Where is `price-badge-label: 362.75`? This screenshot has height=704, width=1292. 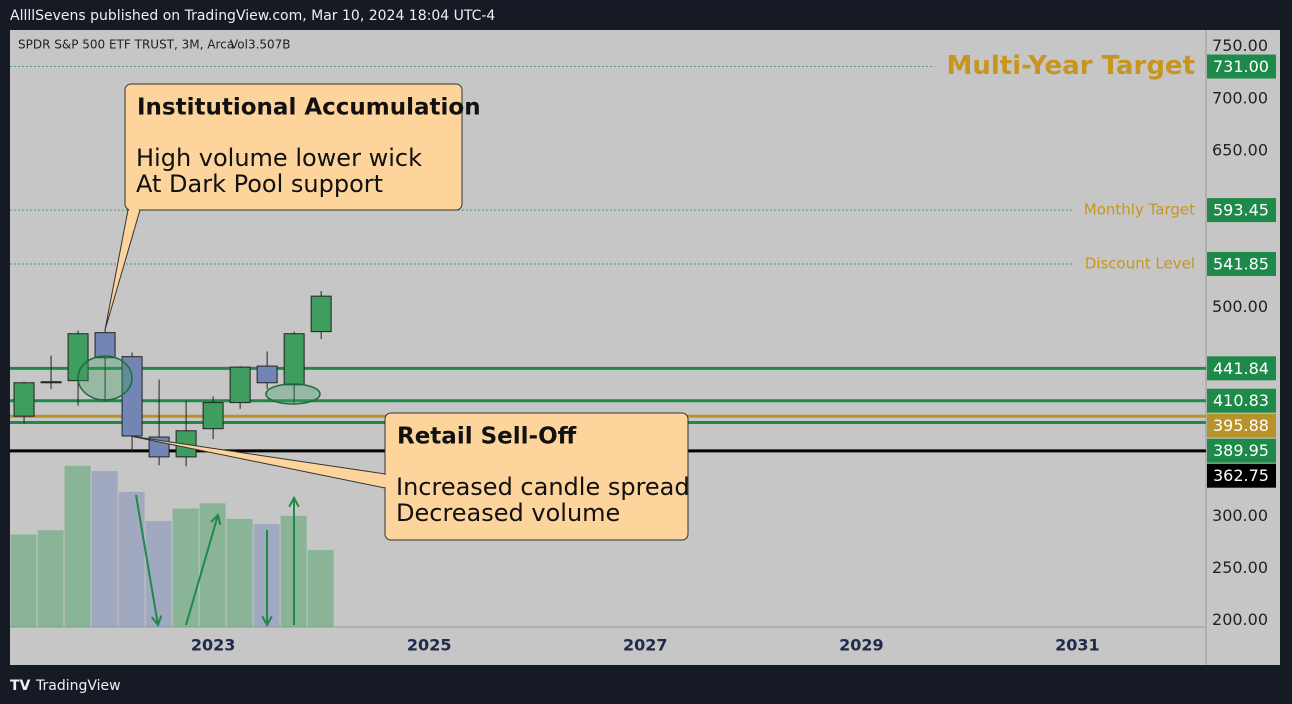 price-badge-label: 362.75 is located at coordinates (1241, 475).